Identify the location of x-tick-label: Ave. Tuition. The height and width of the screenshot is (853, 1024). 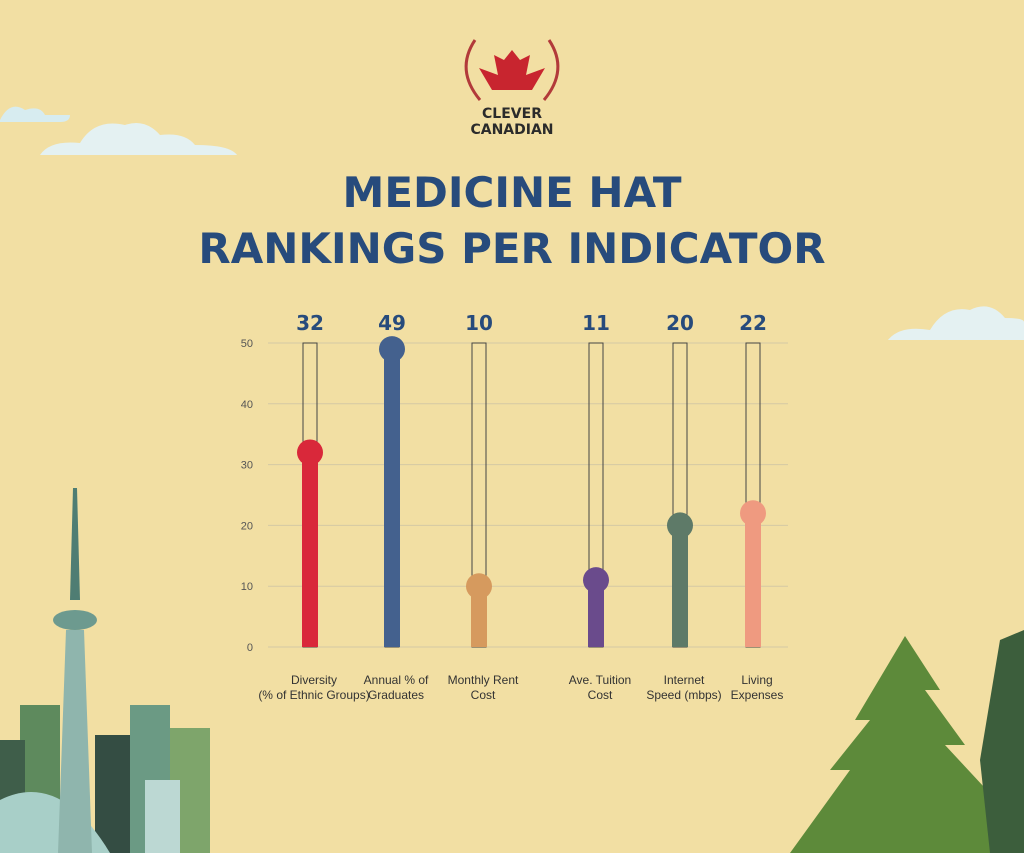
(600, 680).